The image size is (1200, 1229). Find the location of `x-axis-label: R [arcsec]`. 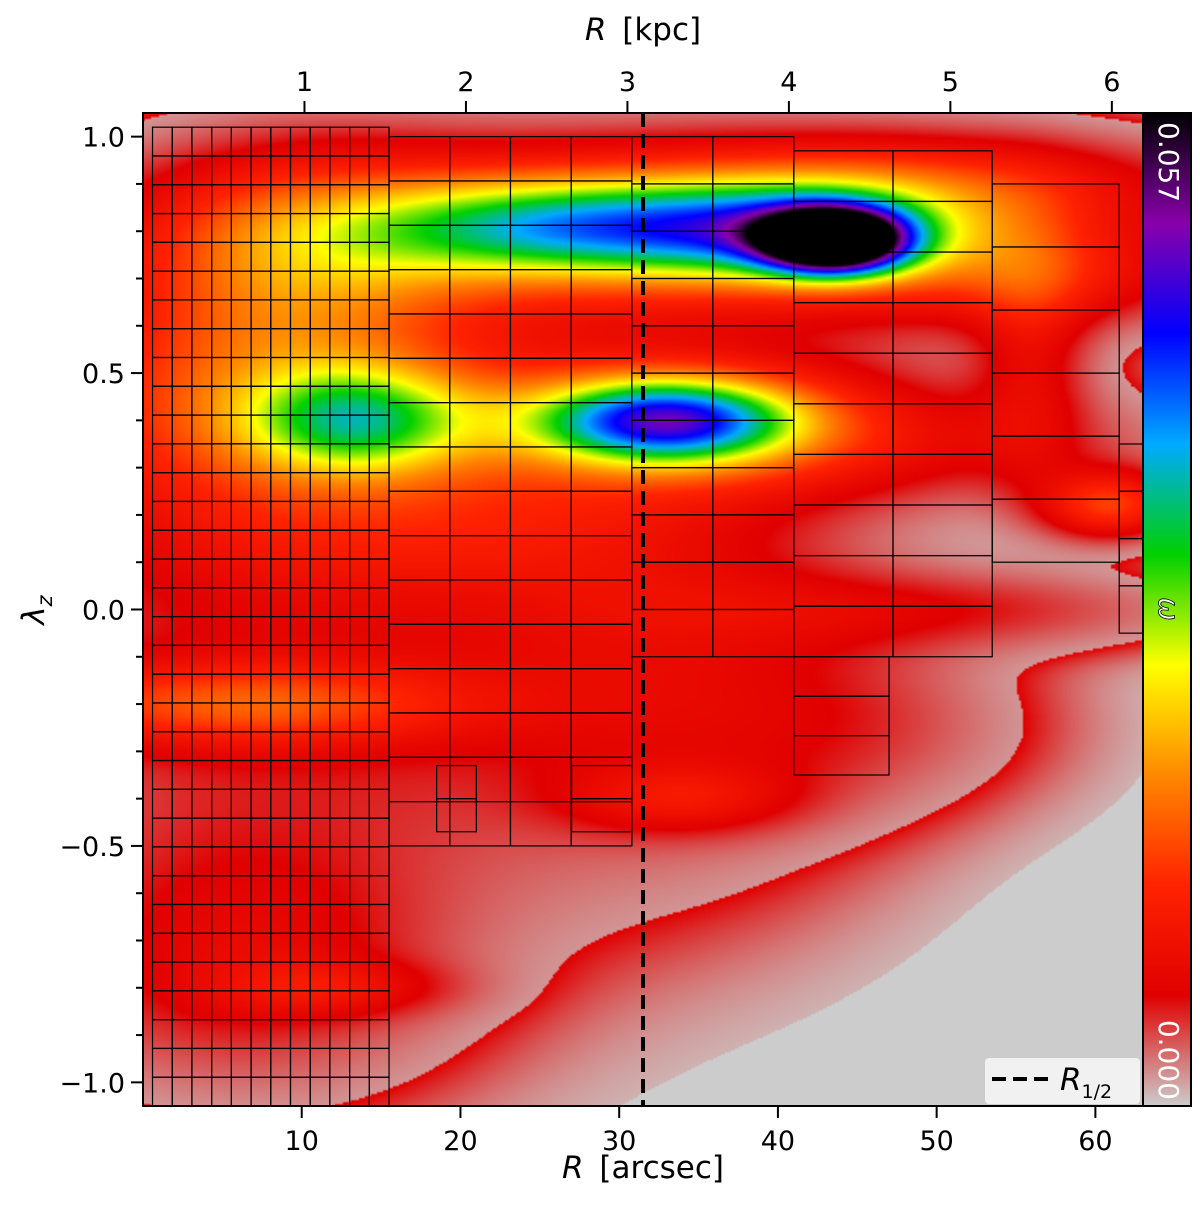

x-axis-label: R [arcsec] is located at coordinates (643, 1168).